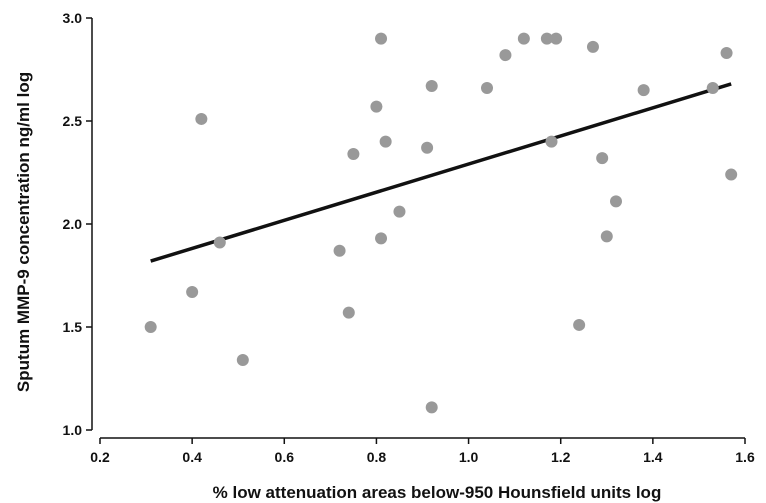 The image size is (766, 503). I want to click on x-tick-label: 1.4, so click(653, 457).